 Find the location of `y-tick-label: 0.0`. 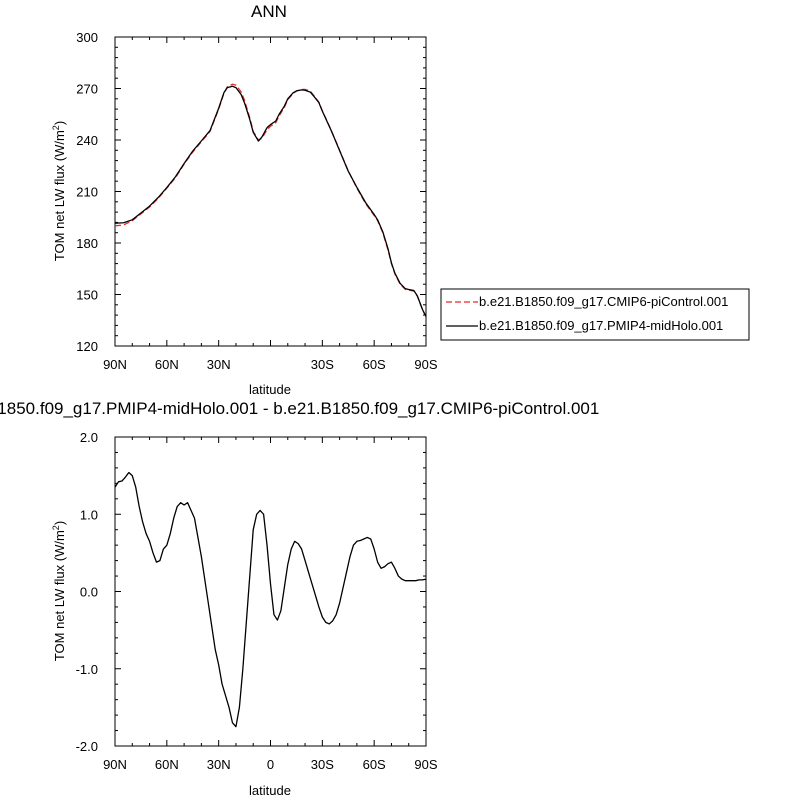

y-tick-label: 0.0 is located at coordinates (89, 592).